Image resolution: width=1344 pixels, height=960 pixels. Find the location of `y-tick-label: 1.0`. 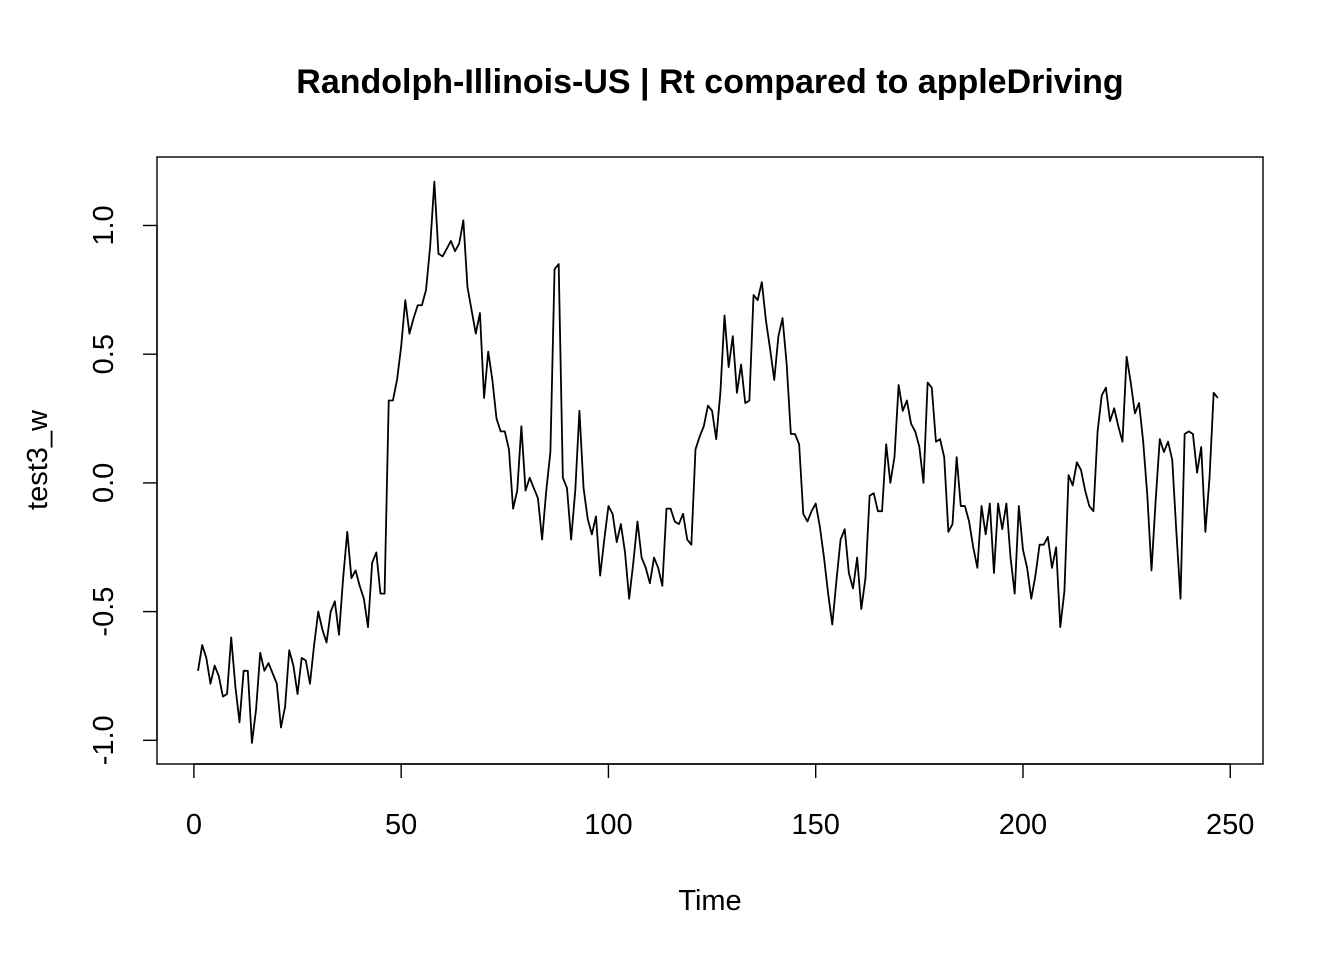

y-tick-label: 1.0 is located at coordinates (104, 225).